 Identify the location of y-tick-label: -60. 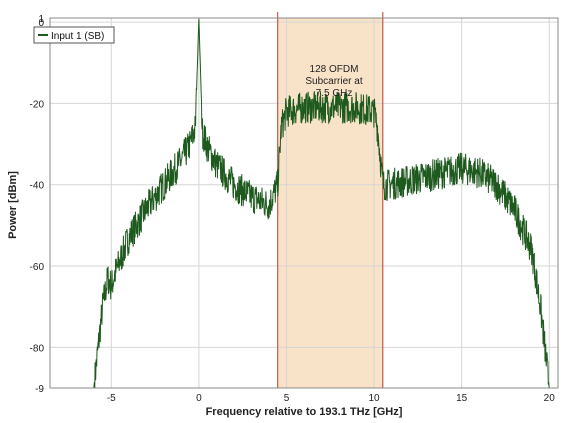
(37, 267).